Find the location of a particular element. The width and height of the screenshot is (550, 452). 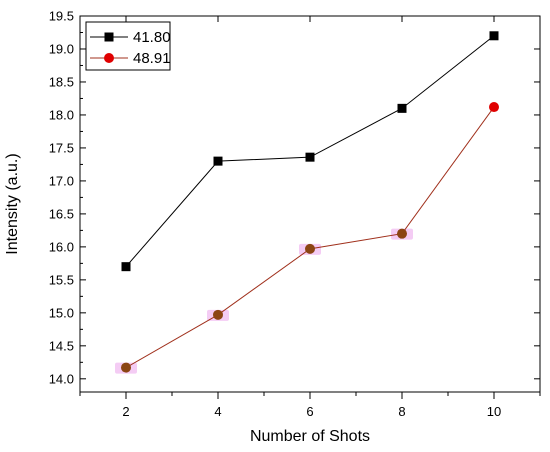

y-tick-label: 15.0 is located at coordinates (61, 312).